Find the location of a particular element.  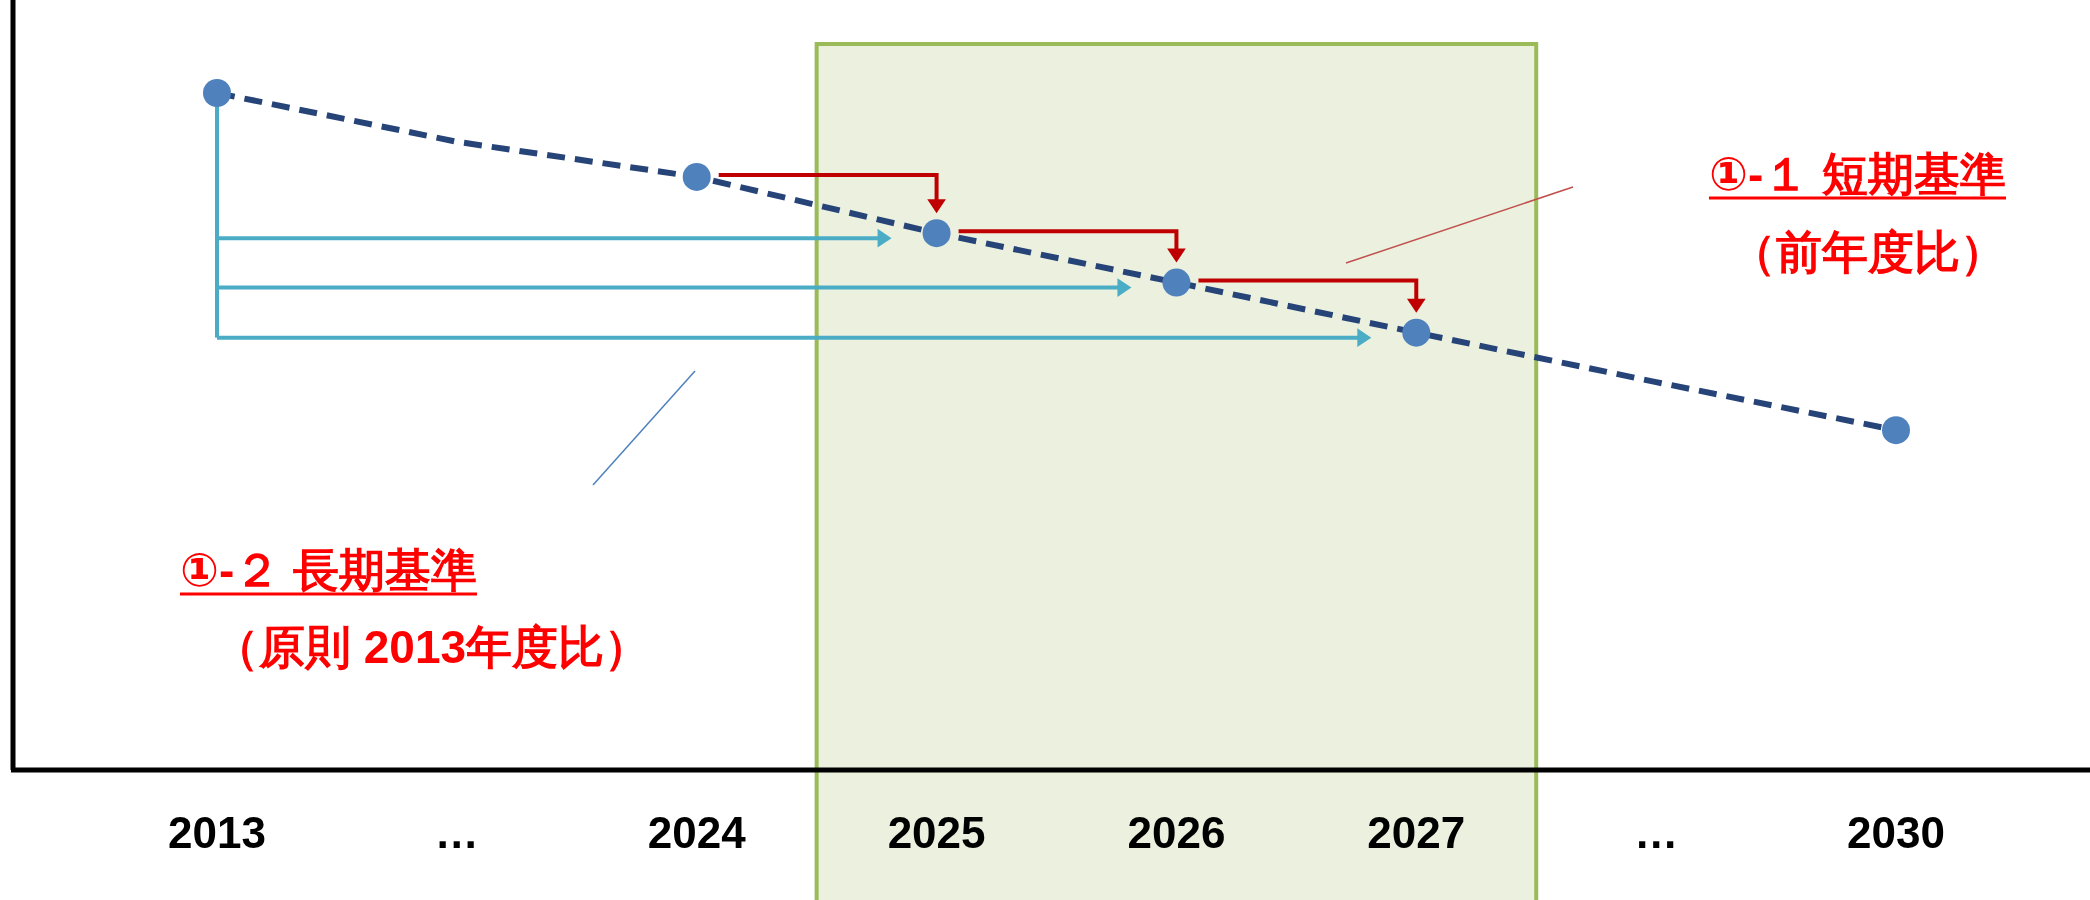

x-tick-label: 2030 is located at coordinates (1896, 832).